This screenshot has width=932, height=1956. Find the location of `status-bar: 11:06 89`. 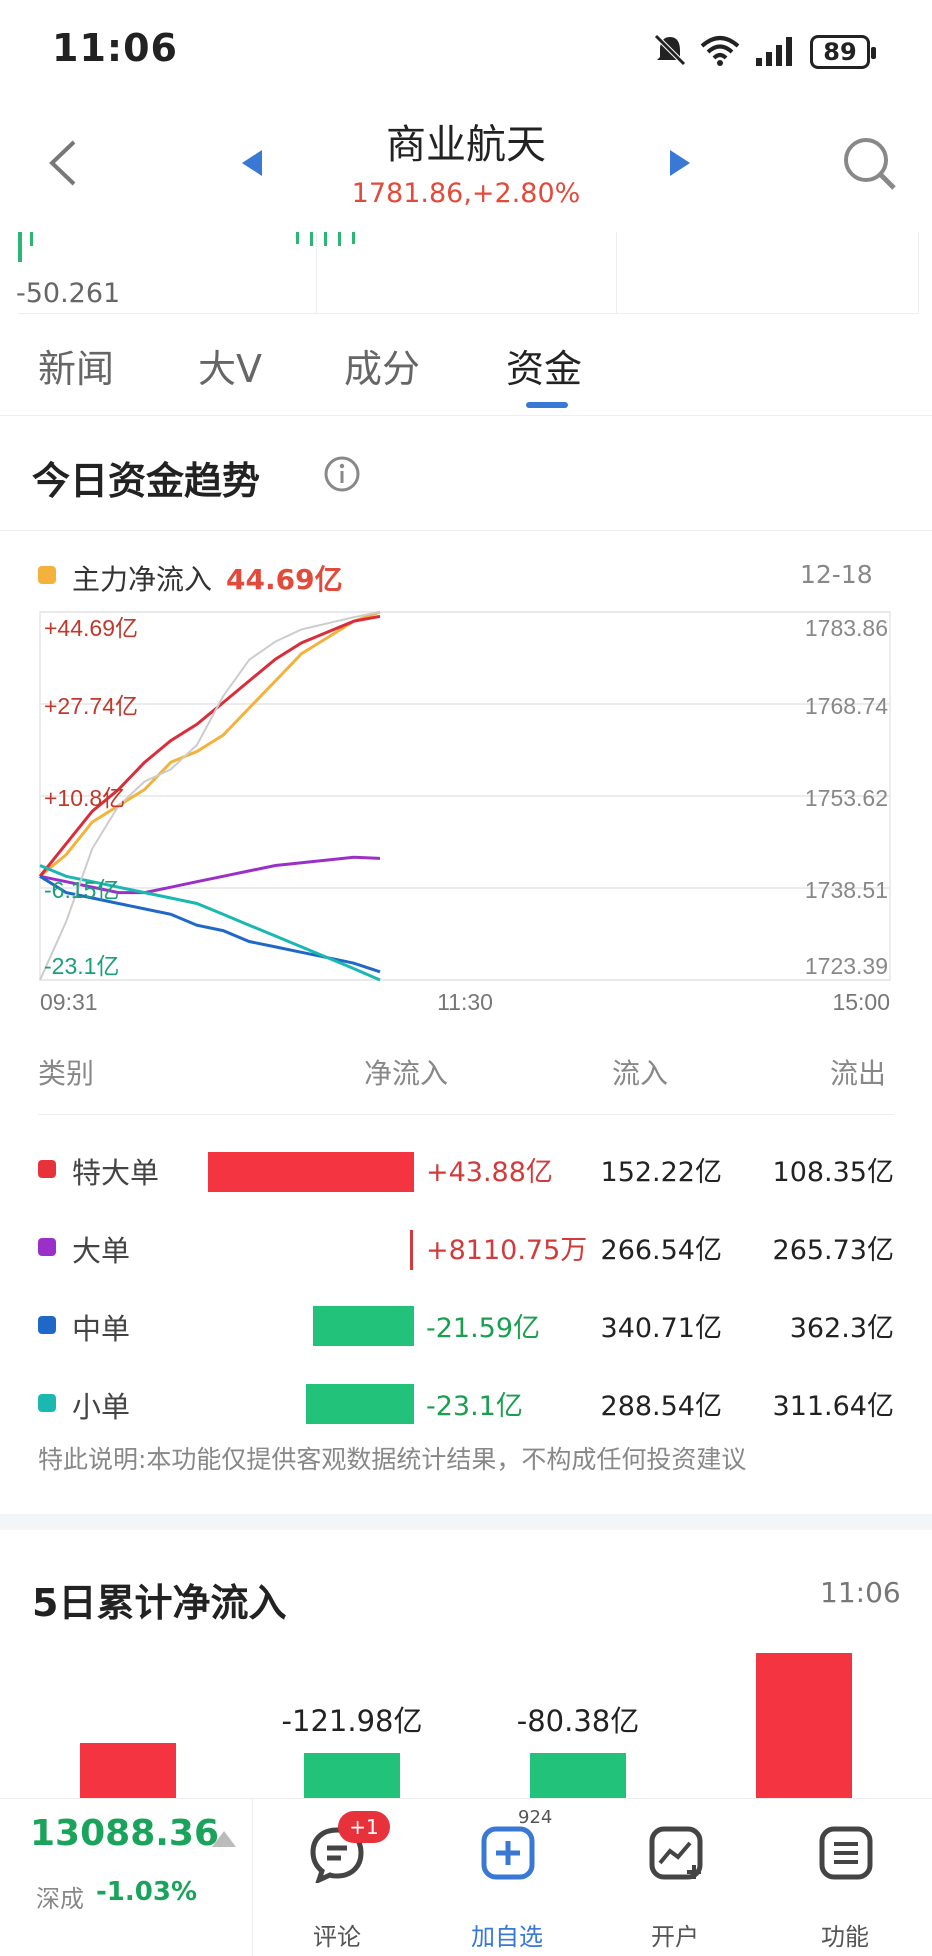

status-bar: 11:06 89 is located at coordinates (466, 50).